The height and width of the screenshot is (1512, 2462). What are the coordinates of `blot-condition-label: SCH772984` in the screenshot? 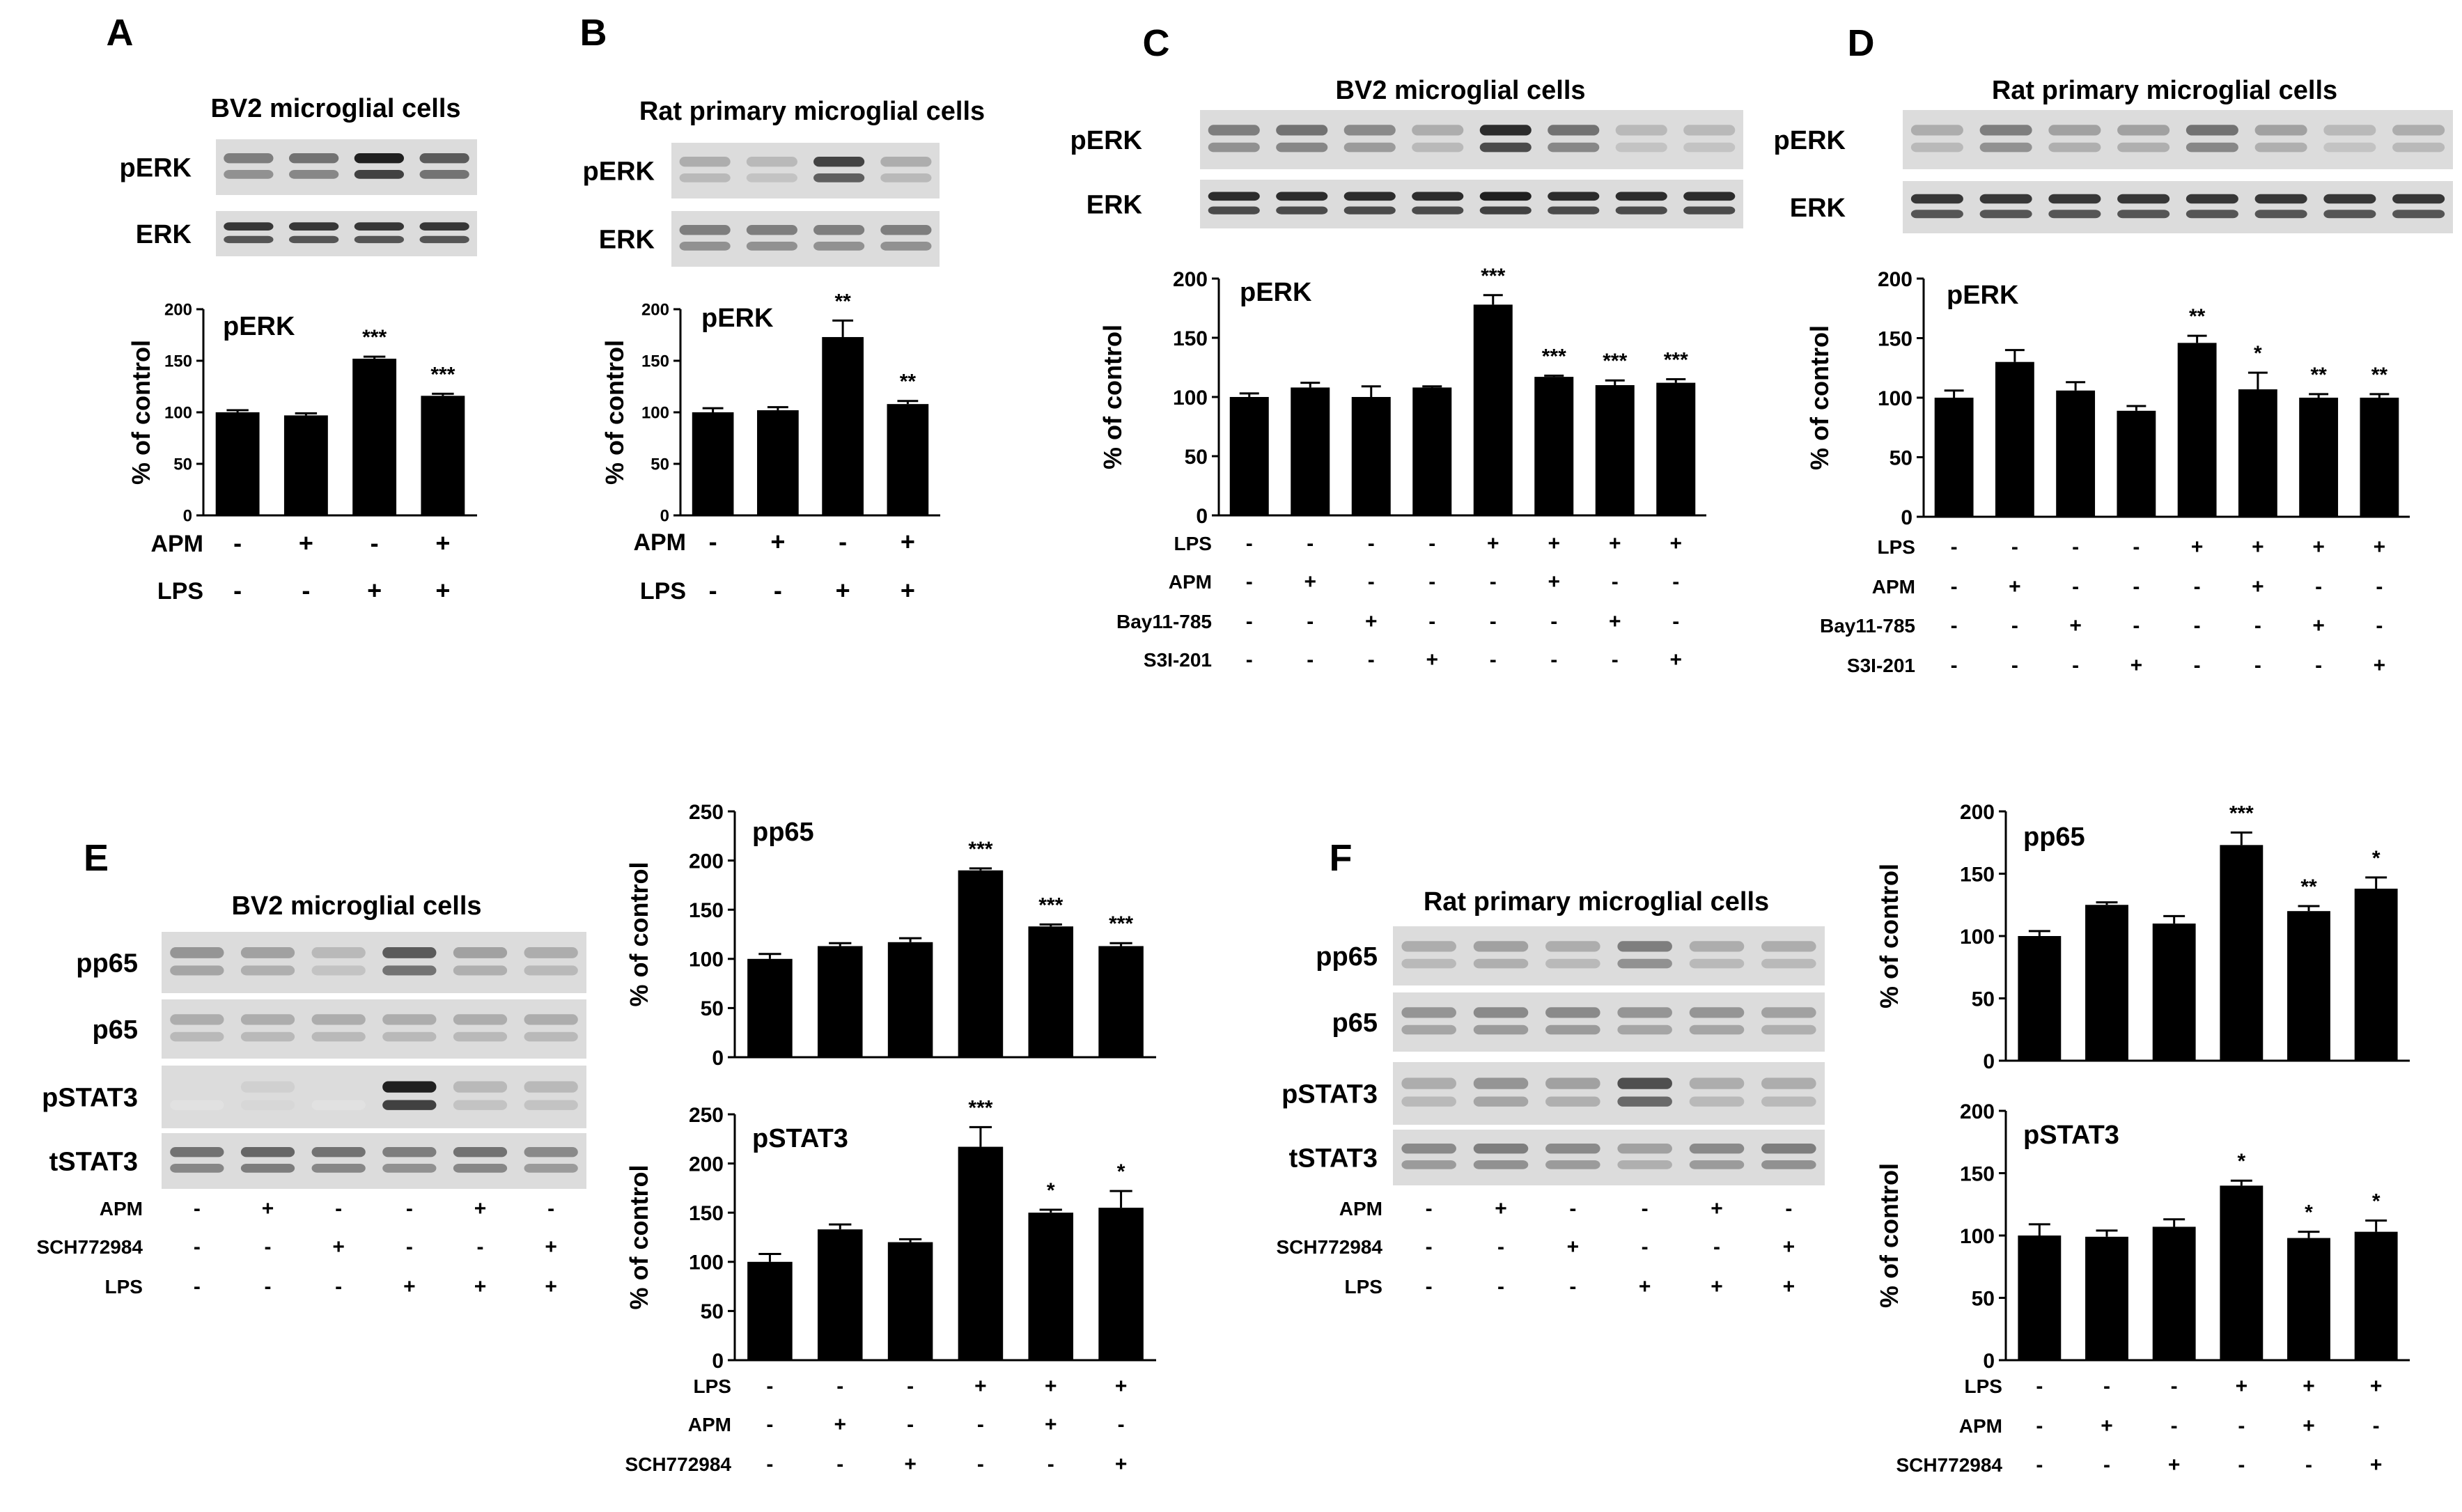 It's located at (89, 1247).